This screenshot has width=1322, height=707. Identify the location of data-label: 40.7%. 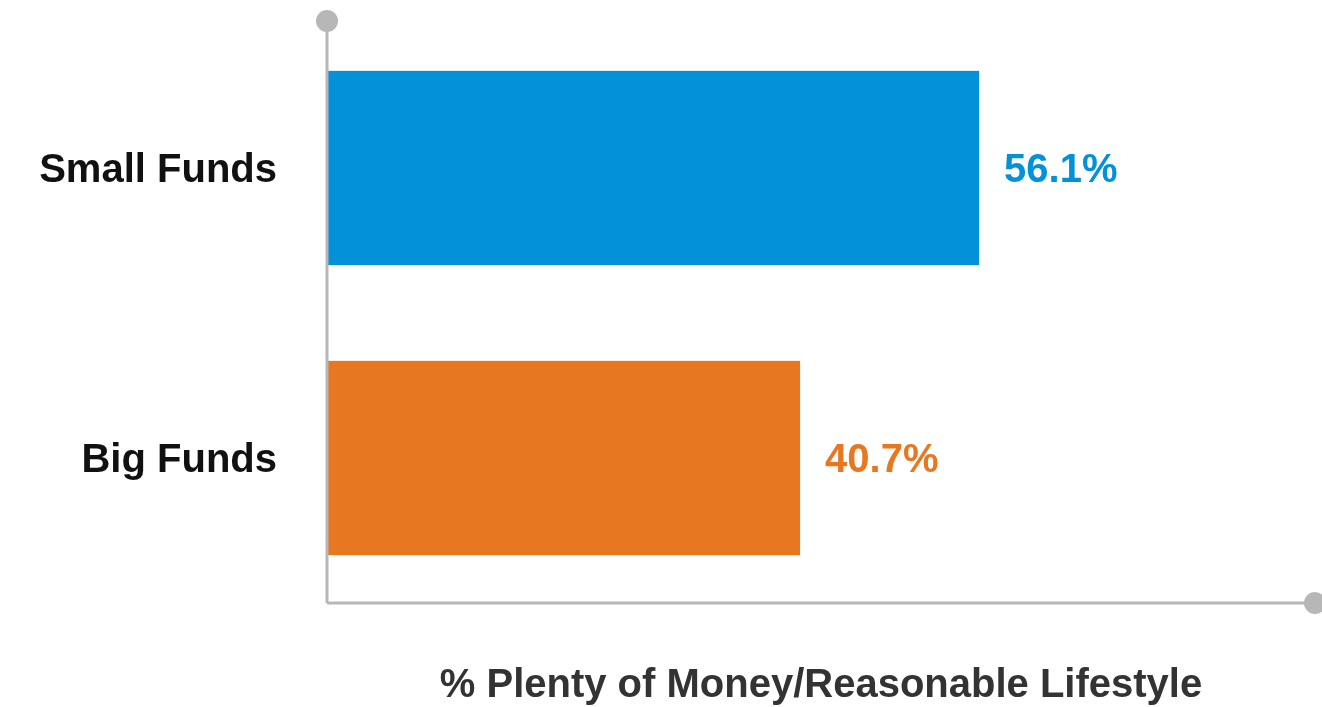
(882, 458).